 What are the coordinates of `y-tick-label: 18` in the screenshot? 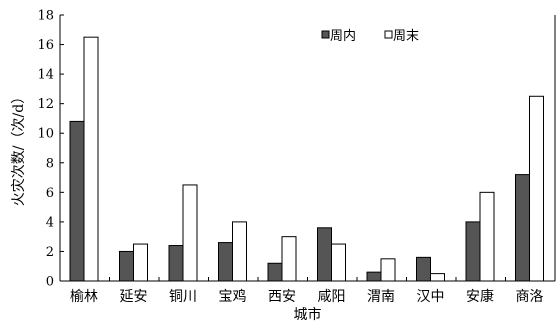 It's located at (45, 16).